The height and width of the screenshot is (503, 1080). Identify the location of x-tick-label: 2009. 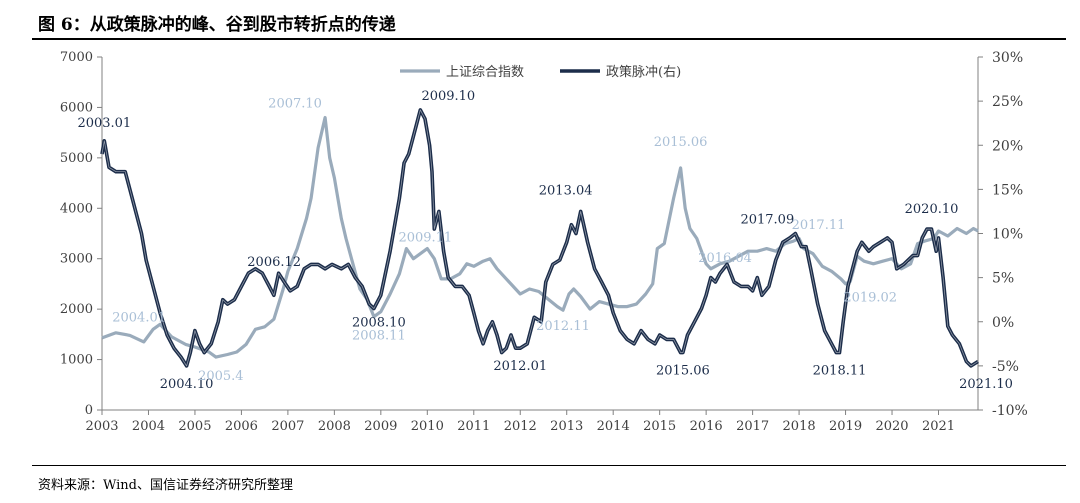
(380, 426).